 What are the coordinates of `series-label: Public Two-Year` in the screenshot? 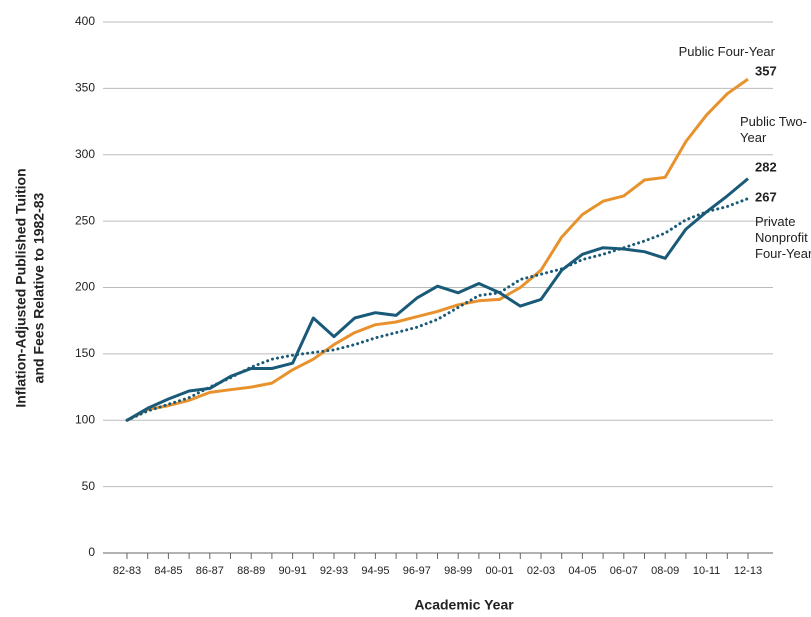 It's located at (773, 129).